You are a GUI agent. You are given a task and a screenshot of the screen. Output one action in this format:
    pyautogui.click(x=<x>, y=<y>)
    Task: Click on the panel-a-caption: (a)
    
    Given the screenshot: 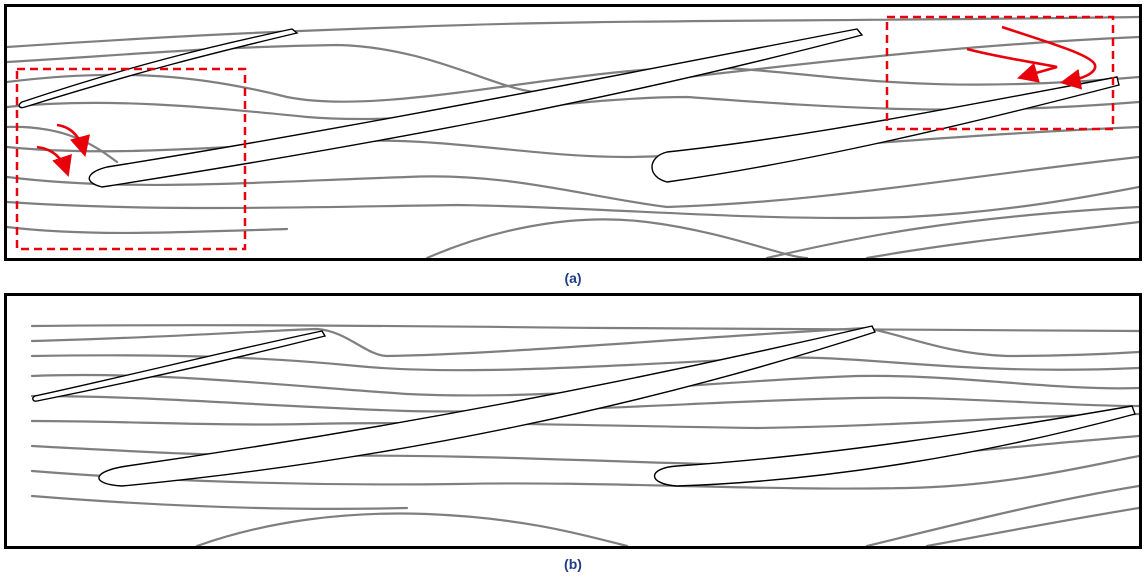 What is the action you would take?
    pyautogui.click(x=573, y=278)
    